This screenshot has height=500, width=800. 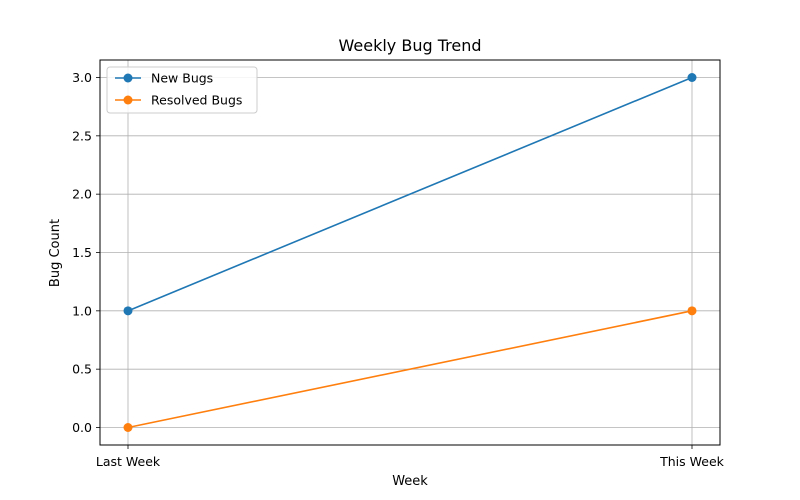 What do you see at coordinates (82, 252) in the screenshot?
I see `y-tick-label: 1.5` at bounding box center [82, 252].